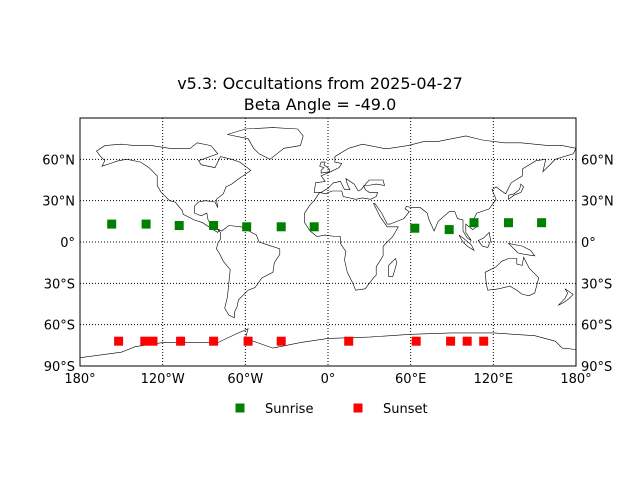 This screenshot has height=480, width=640. What do you see at coordinates (324, 167) in the screenshot?
I see `coast-uk` at bounding box center [324, 167].